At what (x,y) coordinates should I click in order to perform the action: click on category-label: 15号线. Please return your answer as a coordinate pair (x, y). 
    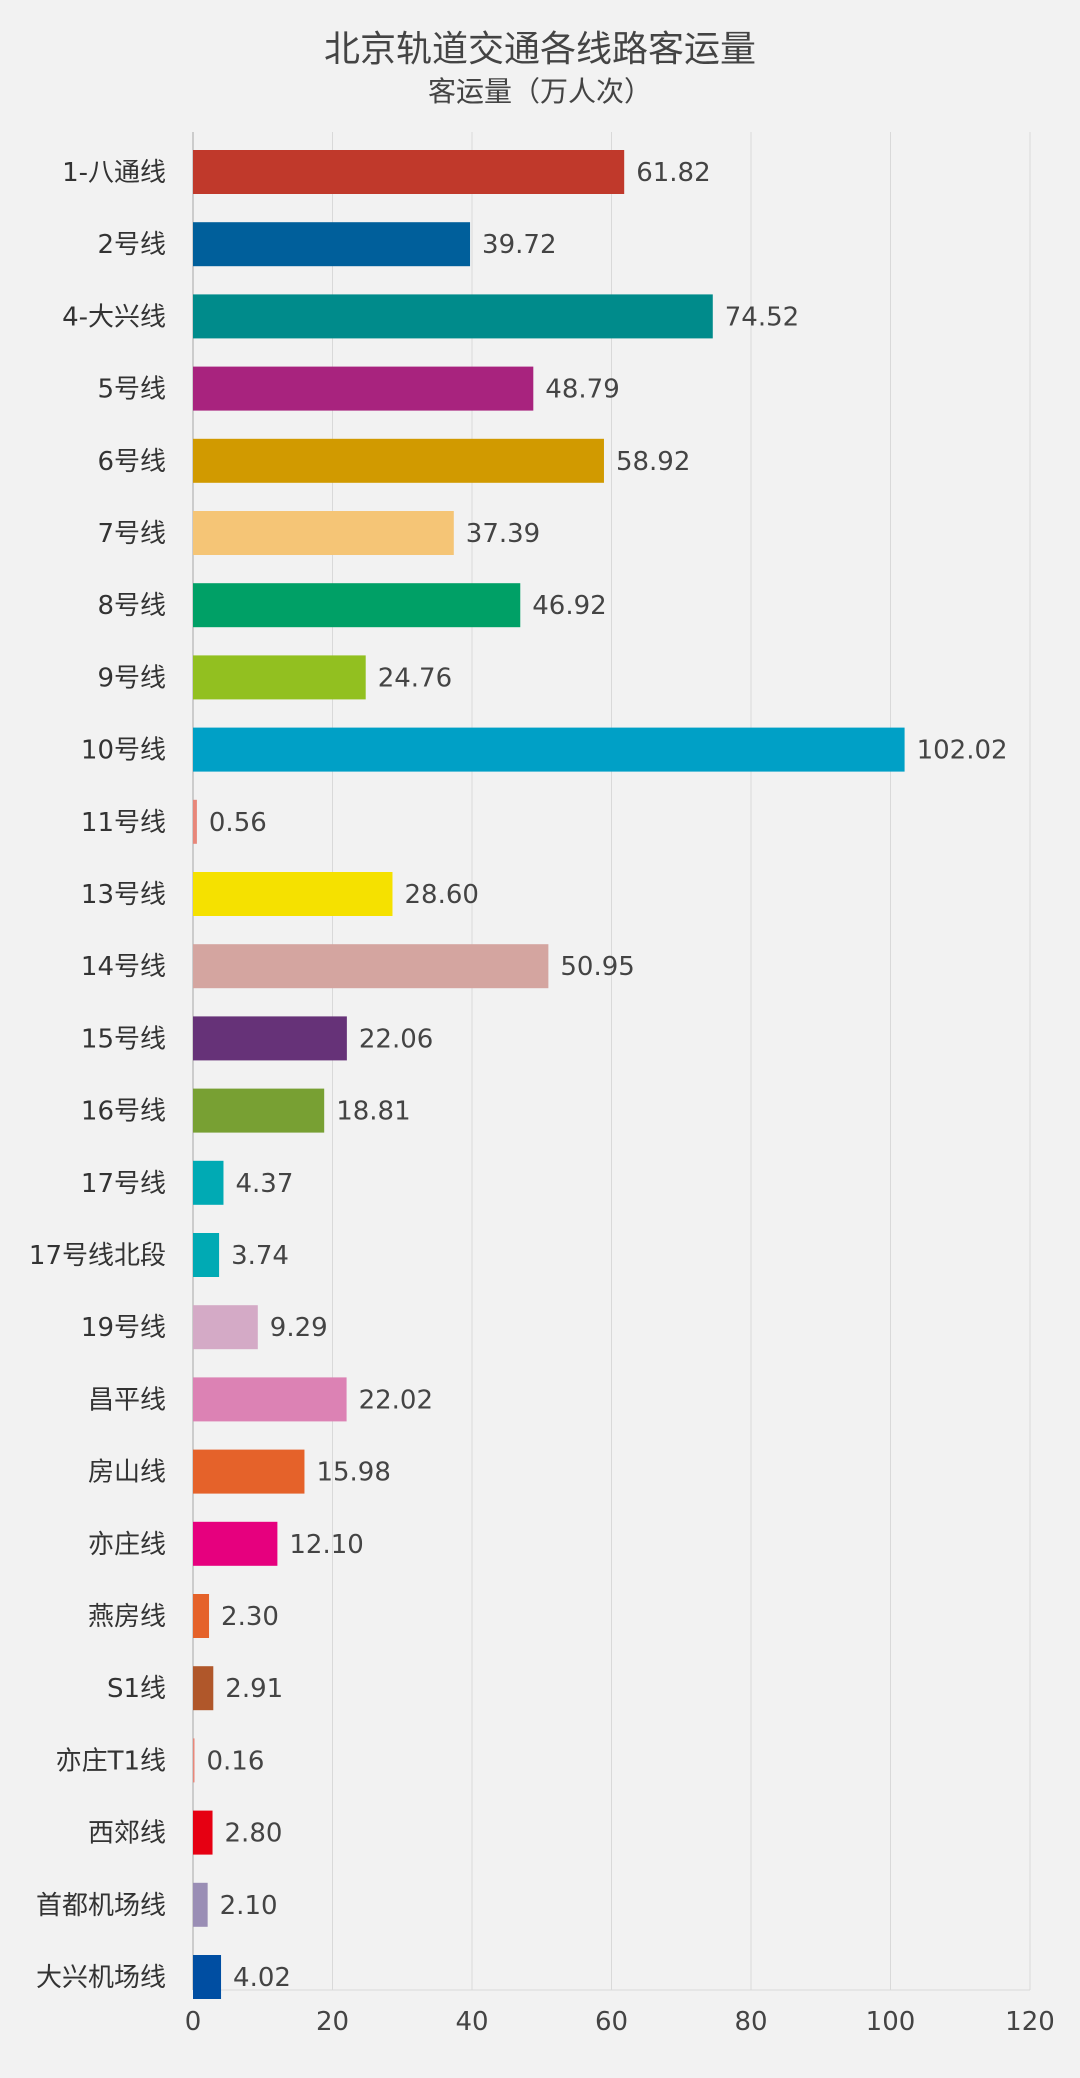
    Looking at the image, I should click on (123, 1039).